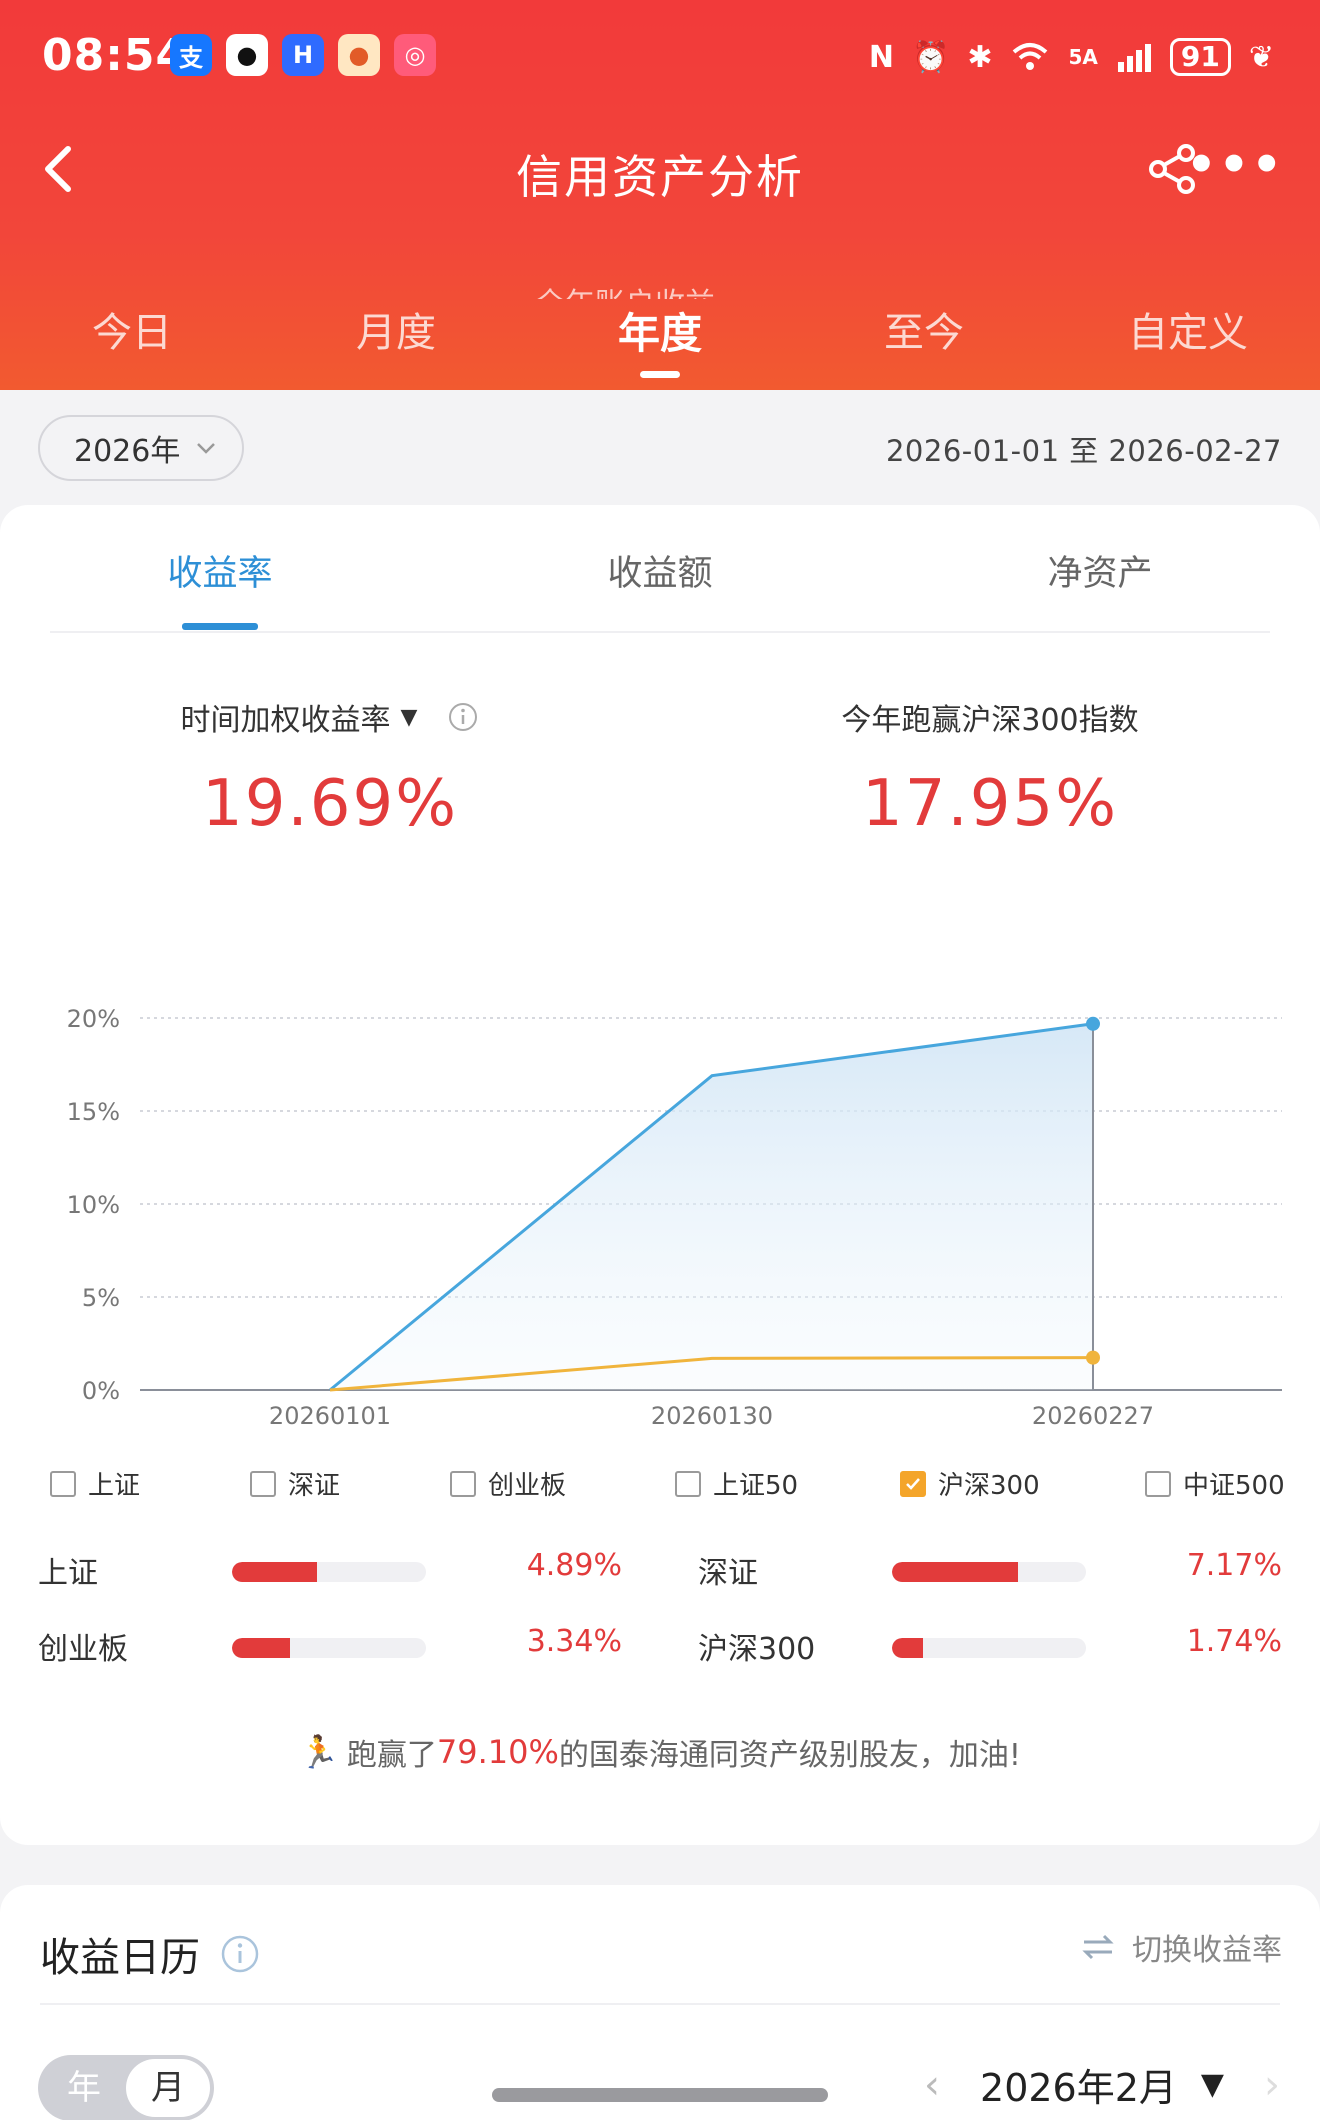 Image resolution: width=1320 pixels, height=2120 pixels. What do you see at coordinates (191, 55) in the screenshot?
I see `alipay-icon: 支` at bounding box center [191, 55].